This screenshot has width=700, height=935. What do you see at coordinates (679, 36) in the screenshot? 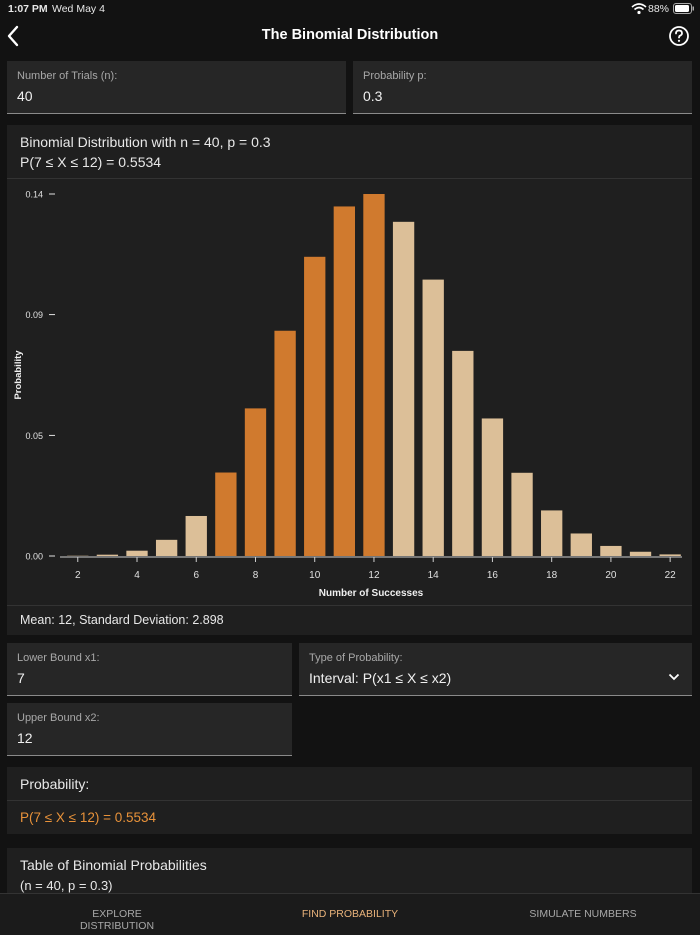
I see `help-button` at bounding box center [679, 36].